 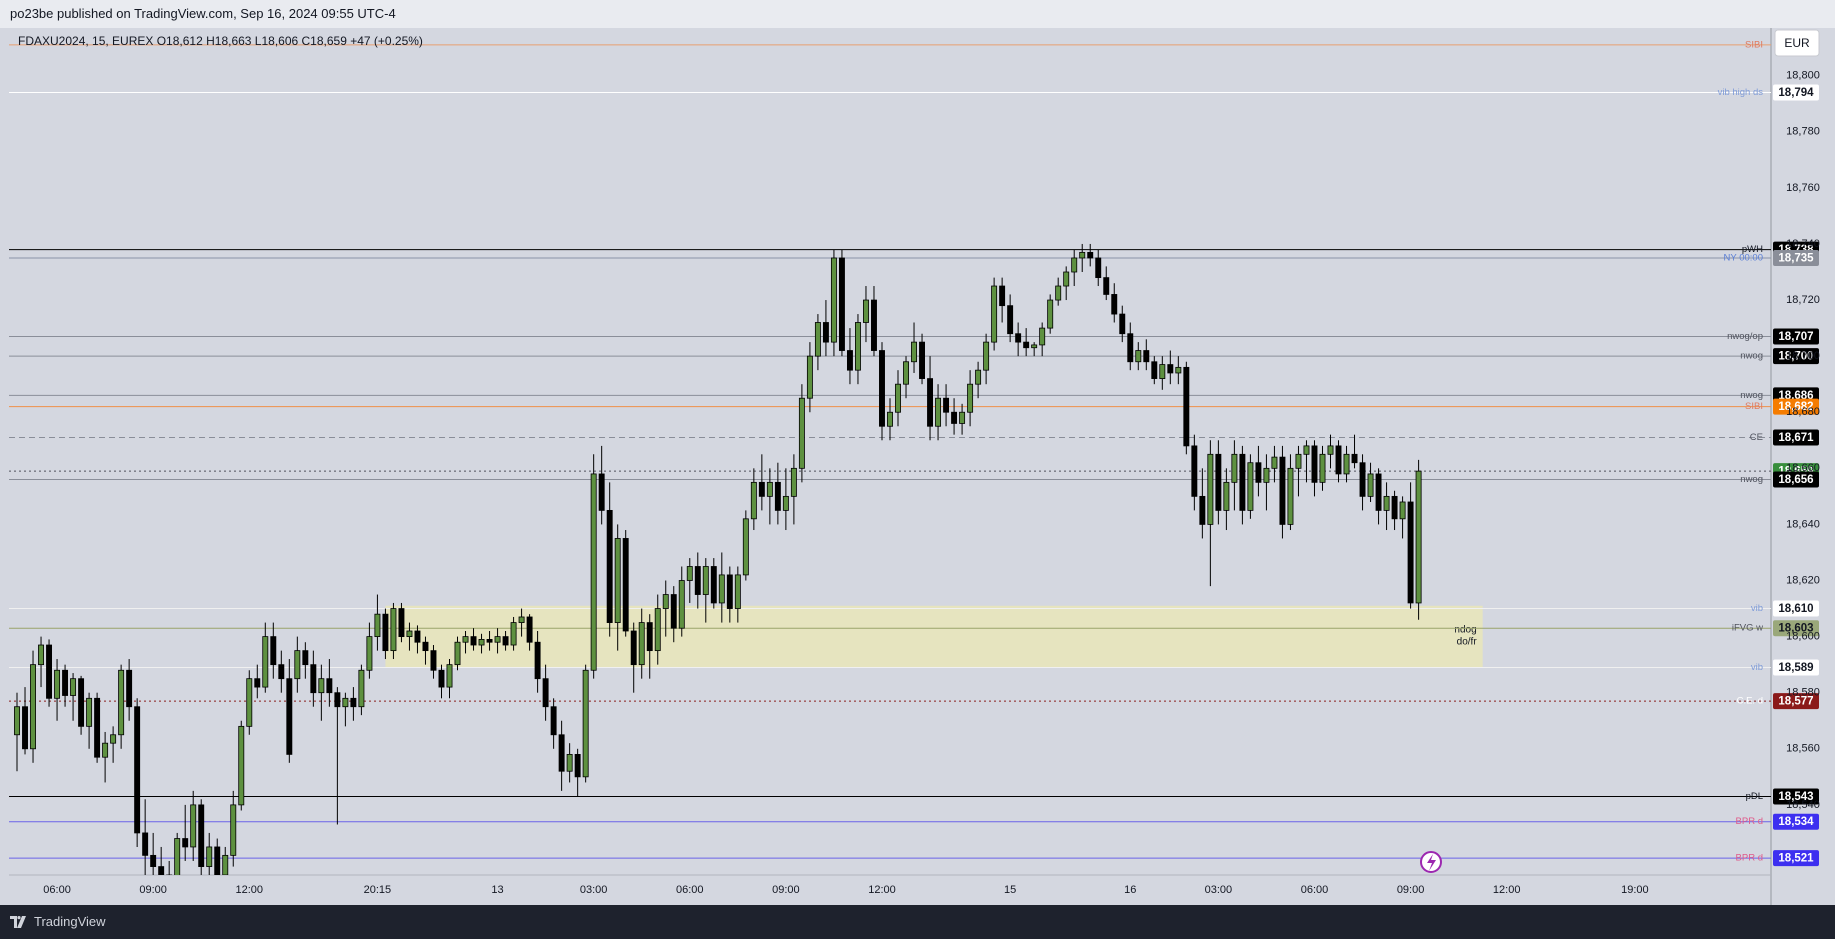 I want to click on y-tick-label: 18,800, so click(x=1803, y=76).